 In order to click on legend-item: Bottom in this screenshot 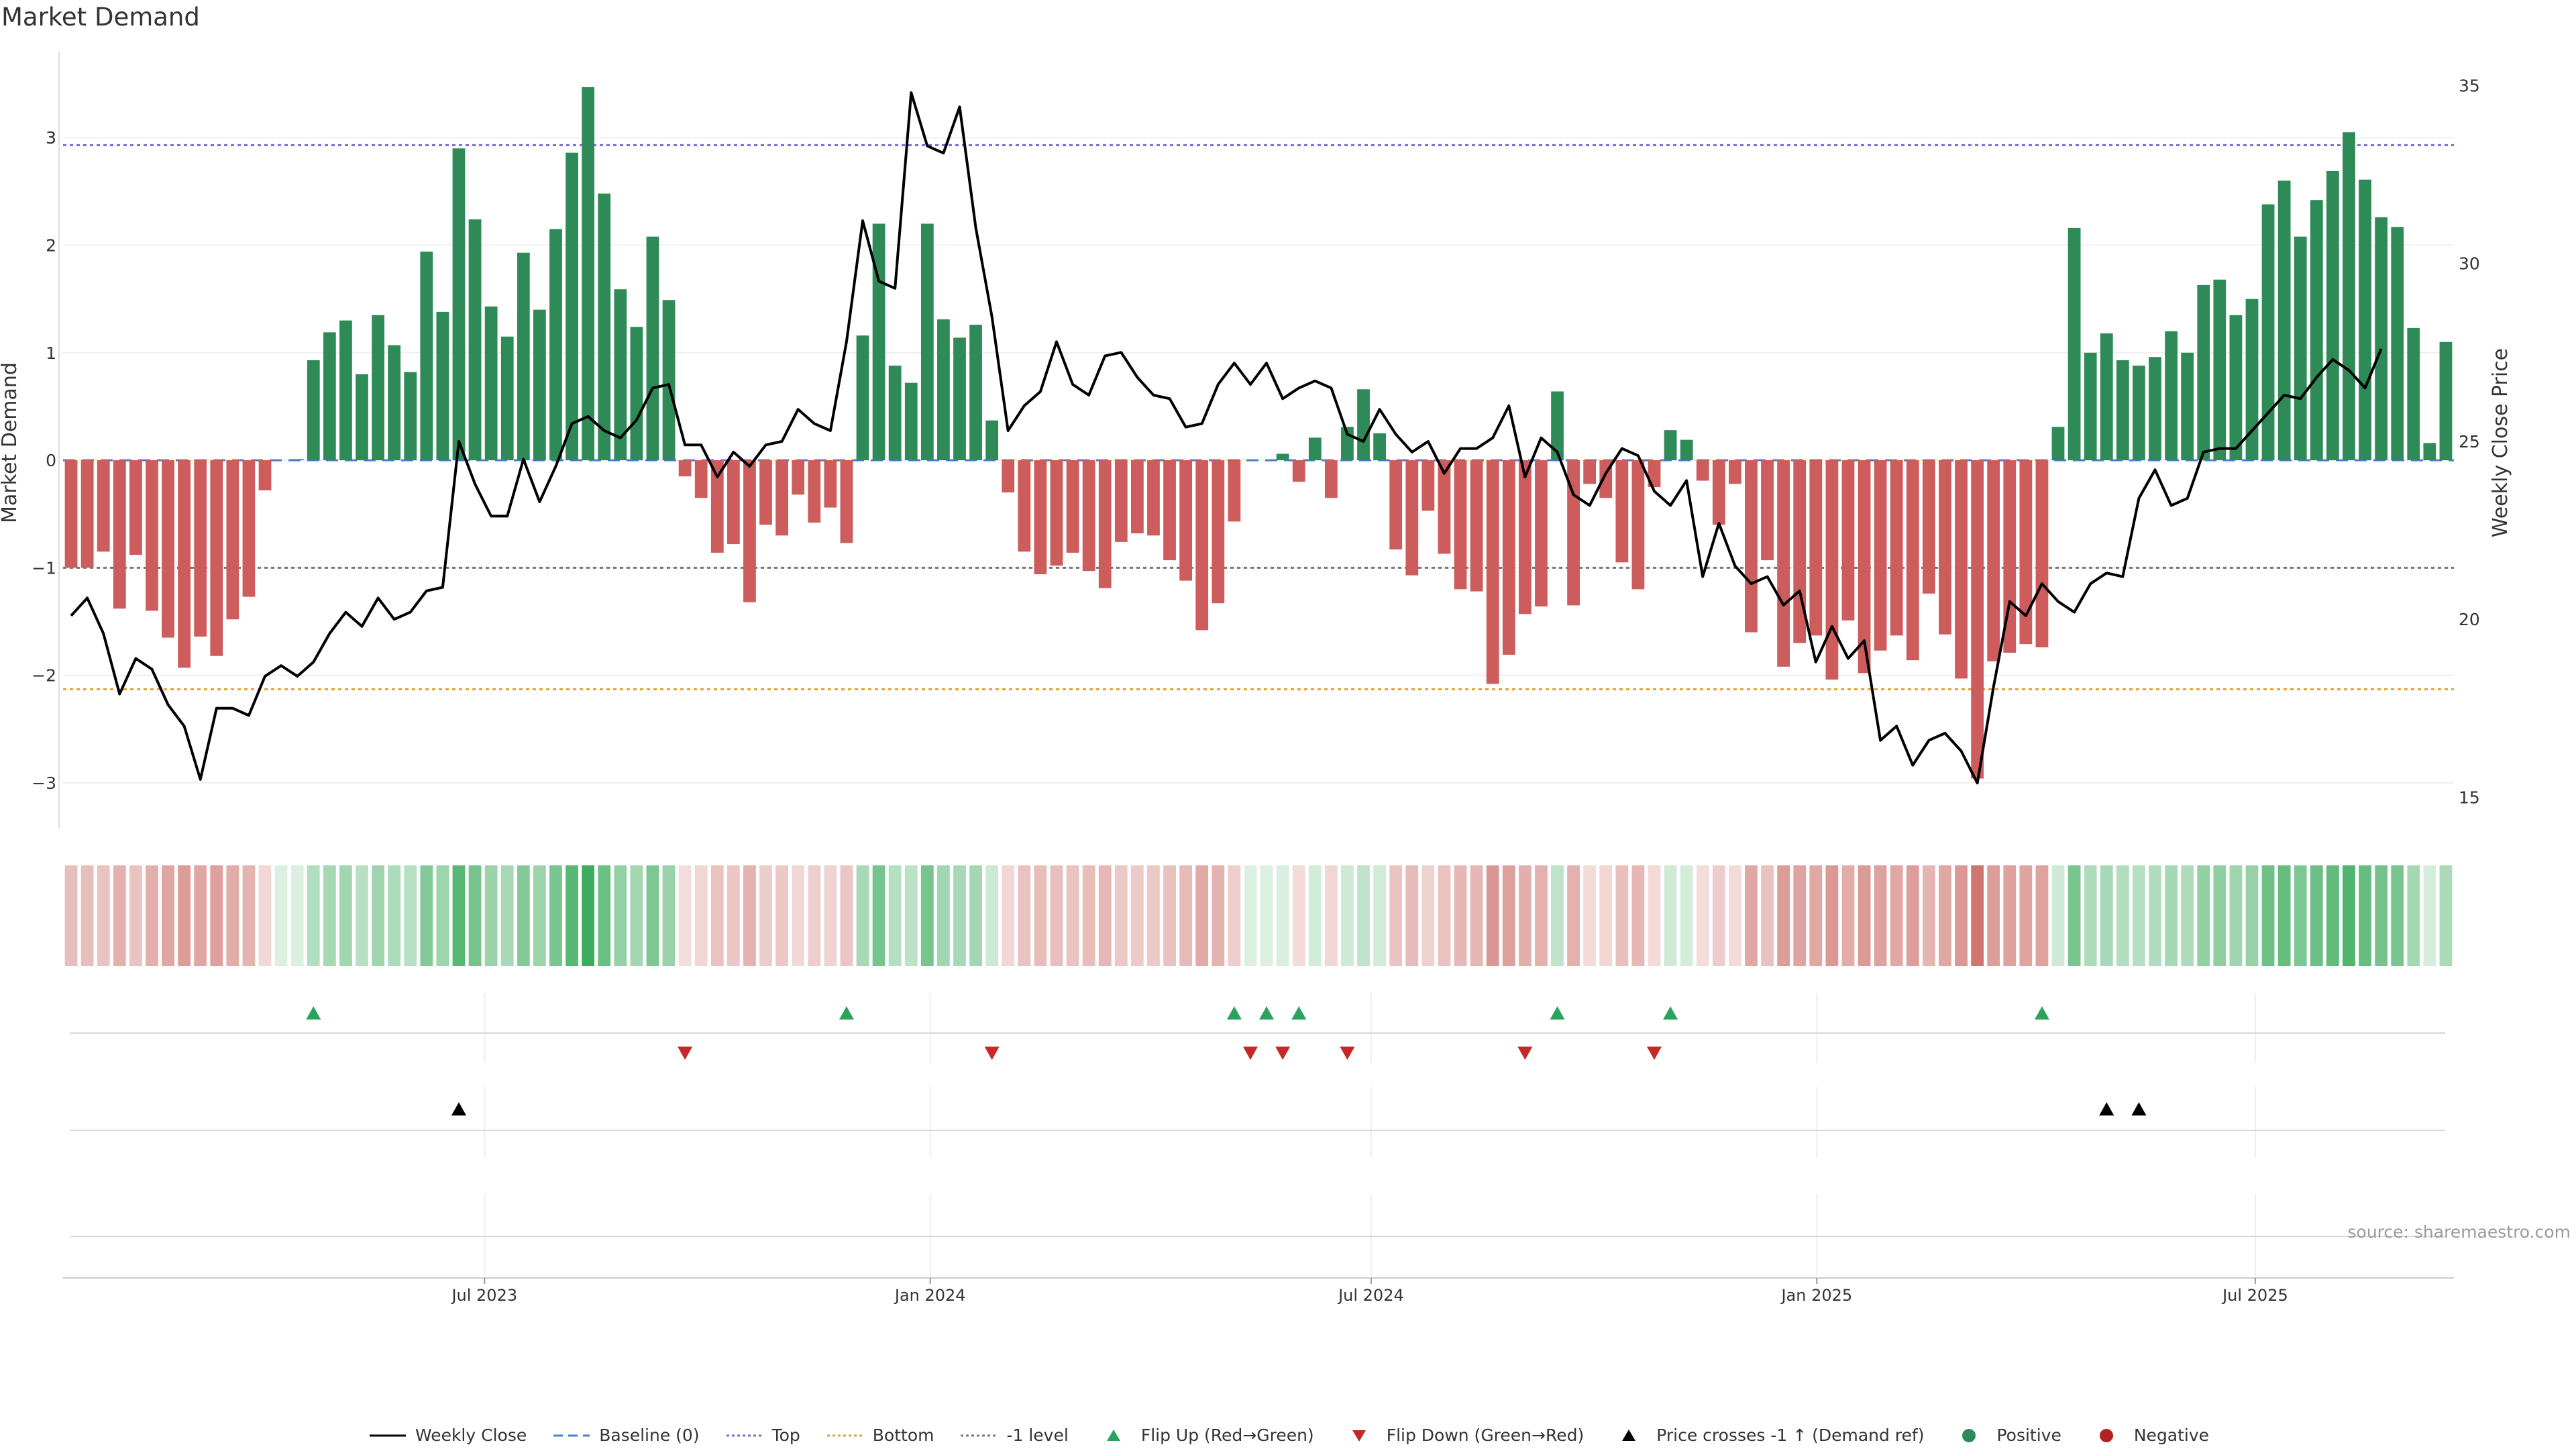, I will do `click(879, 1435)`.